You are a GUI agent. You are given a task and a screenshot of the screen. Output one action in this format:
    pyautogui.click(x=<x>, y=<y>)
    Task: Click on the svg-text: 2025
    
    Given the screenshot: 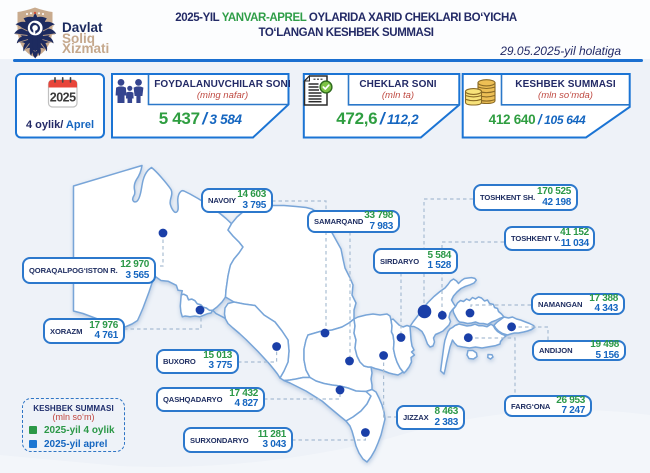 What is the action you would take?
    pyautogui.click(x=63, y=98)
    